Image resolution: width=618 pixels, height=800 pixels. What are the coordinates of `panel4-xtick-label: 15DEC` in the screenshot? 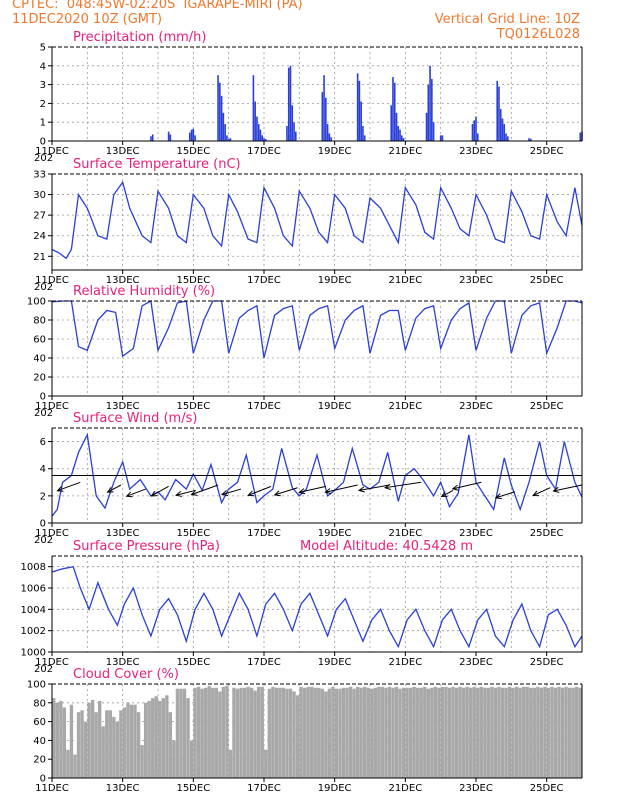 It's located at (193, 533).